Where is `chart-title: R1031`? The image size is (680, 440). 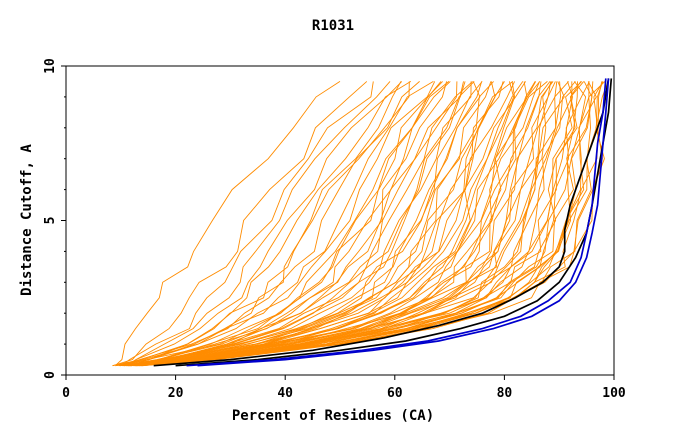 chart-title: R1031 is located at coordinates (333, 26).